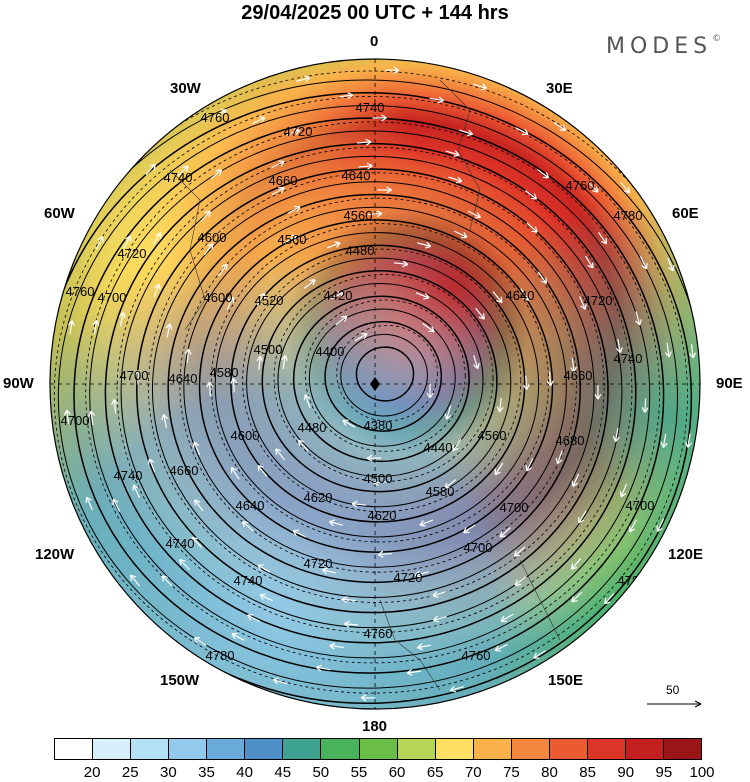  I want to click on colorbar-tick-label: 85, so click(587, 772).